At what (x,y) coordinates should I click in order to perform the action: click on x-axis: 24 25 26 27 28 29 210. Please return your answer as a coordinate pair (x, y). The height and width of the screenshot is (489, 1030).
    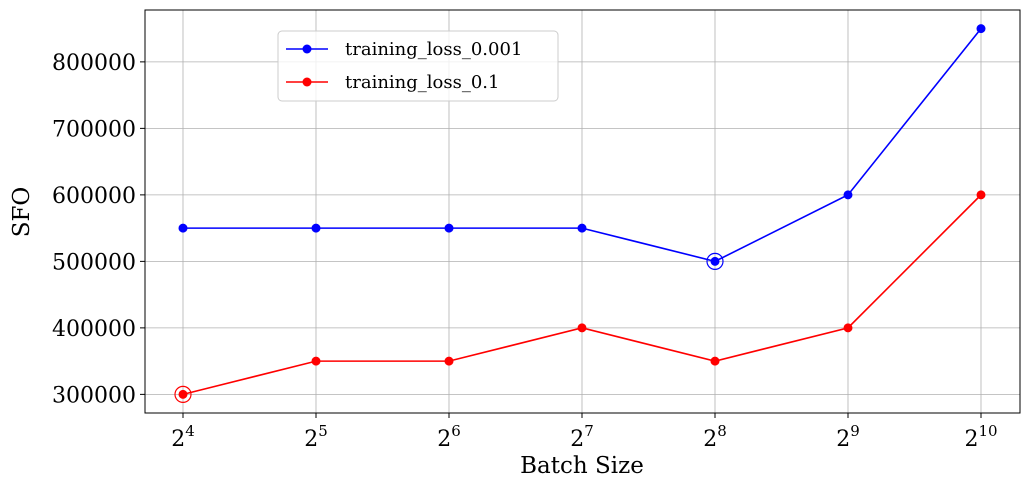
    Looking at the image, I should click on (584, 432).